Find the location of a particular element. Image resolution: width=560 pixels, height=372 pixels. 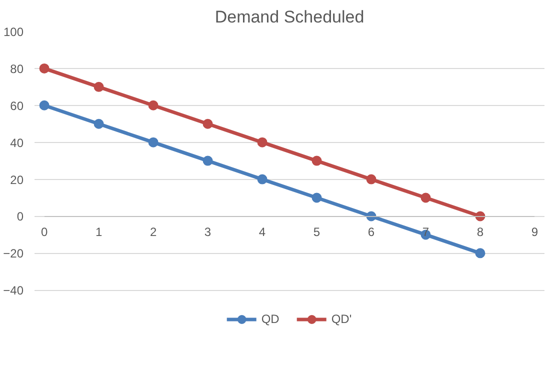

y-tick-label: 80 is located at coordinates (17, 69).